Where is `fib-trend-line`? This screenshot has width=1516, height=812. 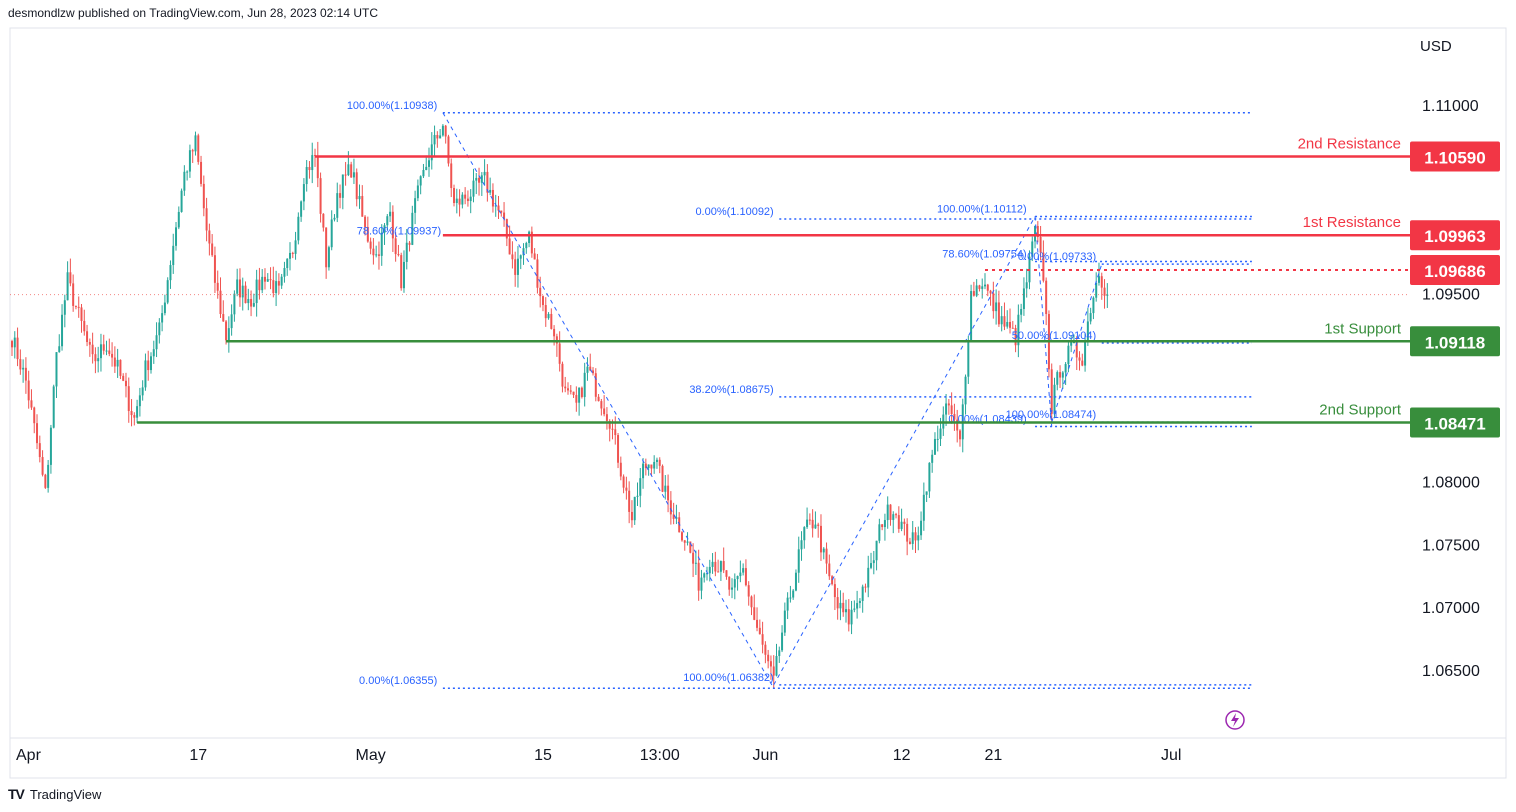
fib-trend-line is located at coordinates (1077, 343).